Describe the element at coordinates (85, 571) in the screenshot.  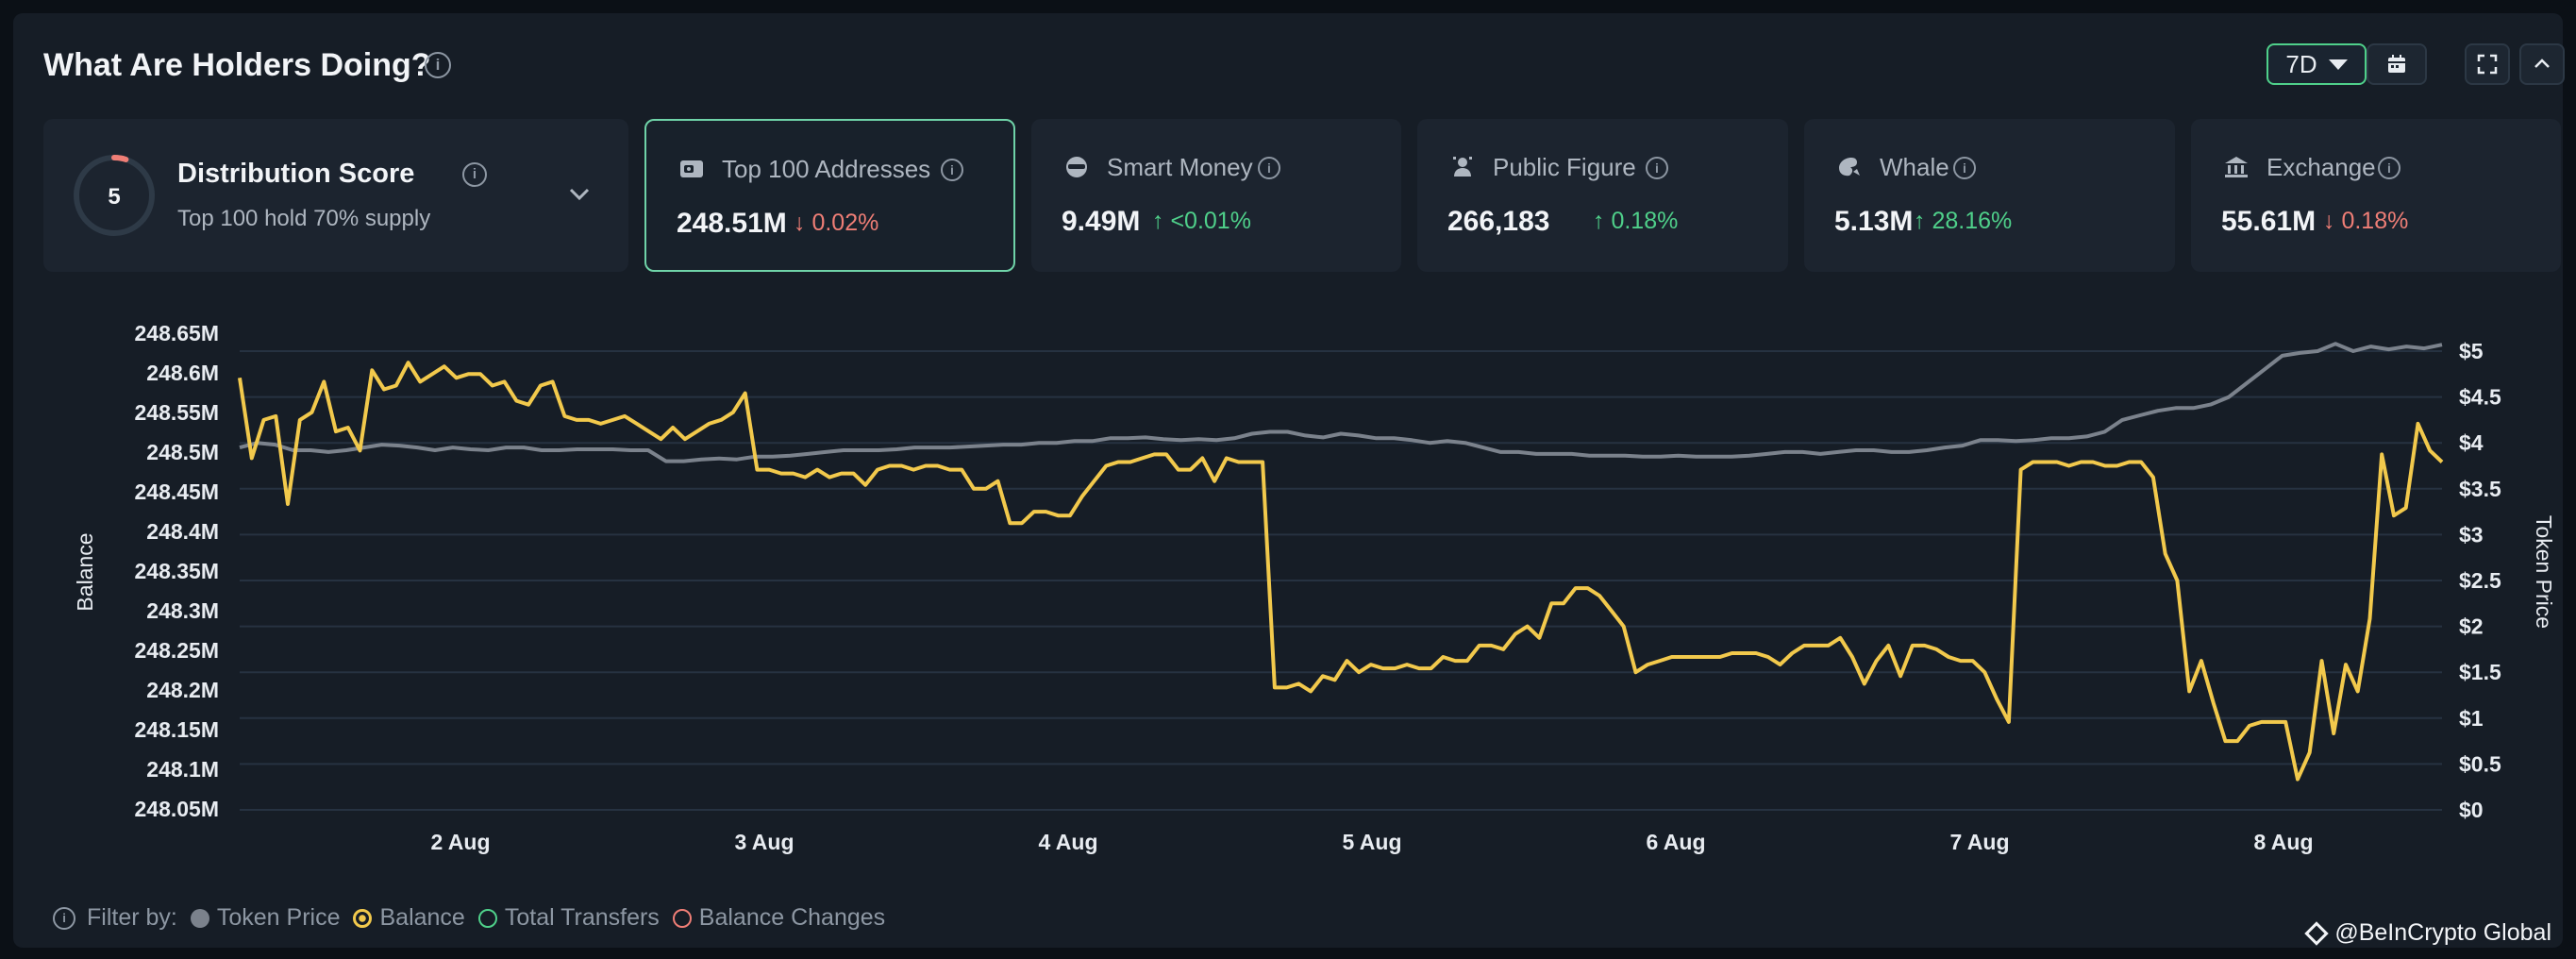
I see `left-axis-title: Balance` at that location.